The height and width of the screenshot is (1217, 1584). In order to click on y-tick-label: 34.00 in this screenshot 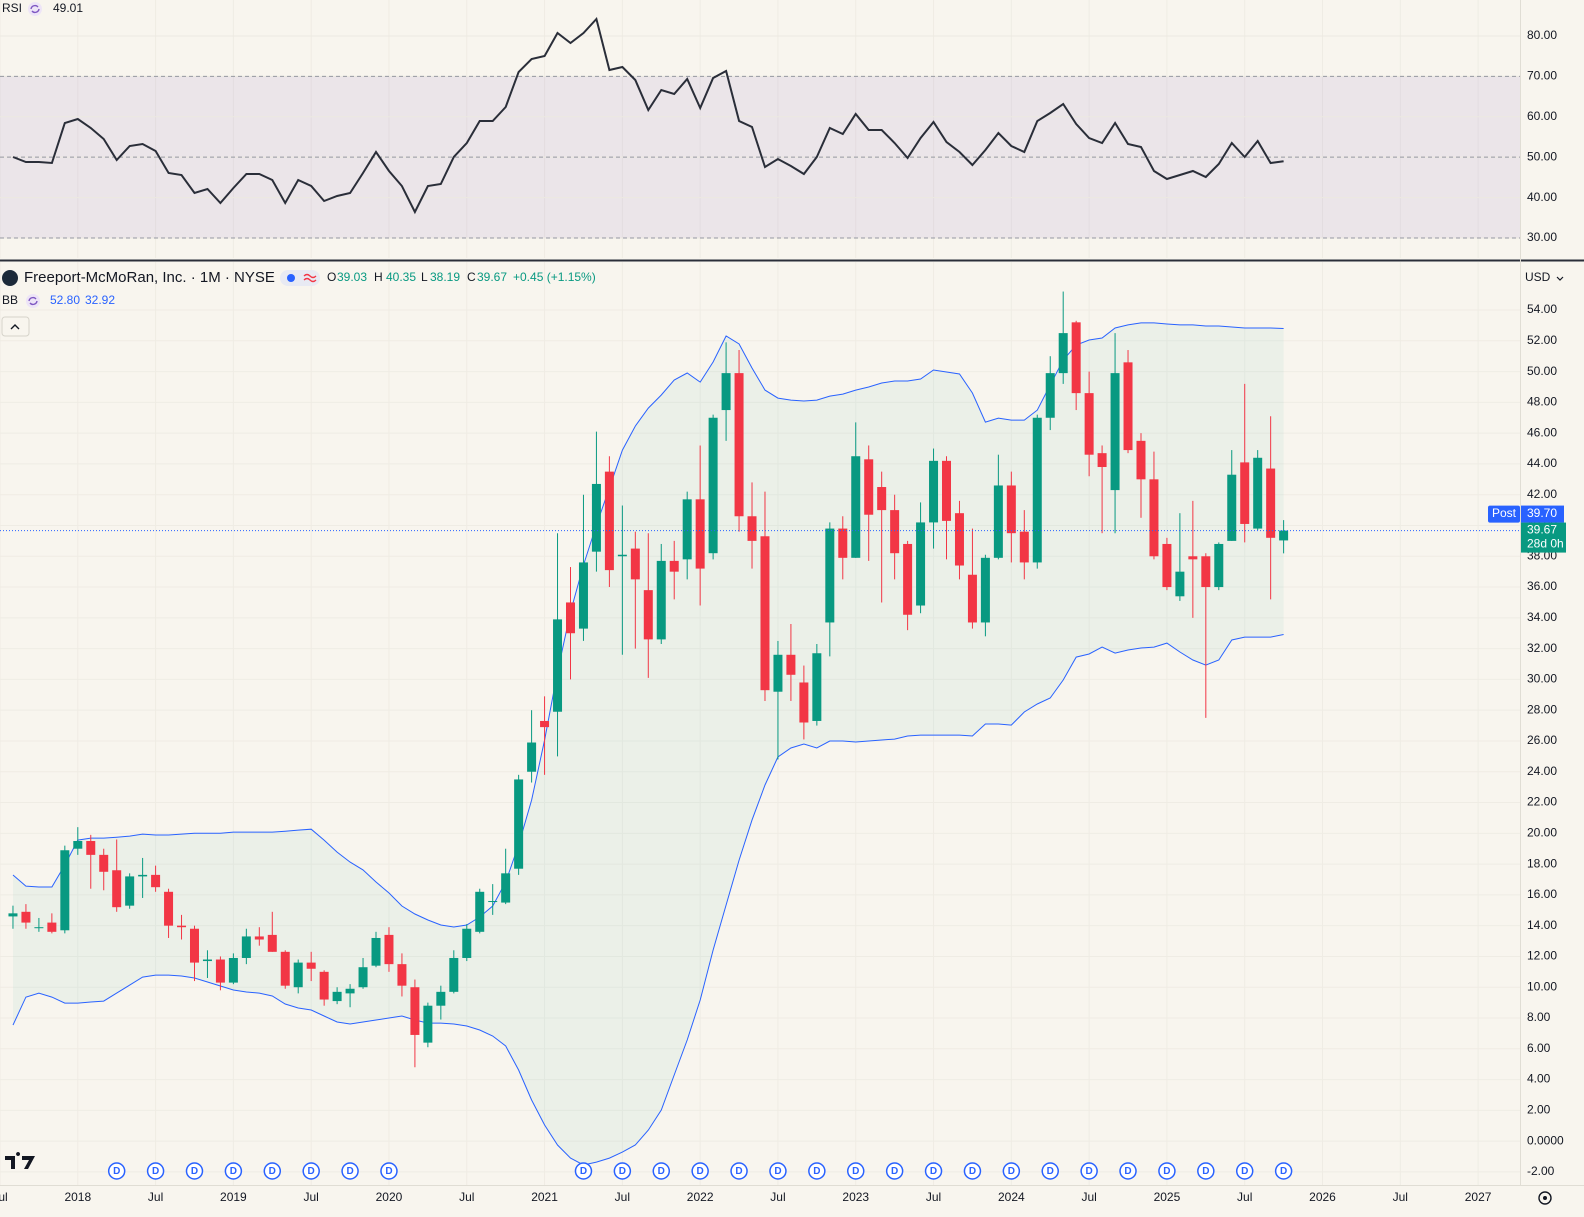, I will do `click(1542, 617)`.